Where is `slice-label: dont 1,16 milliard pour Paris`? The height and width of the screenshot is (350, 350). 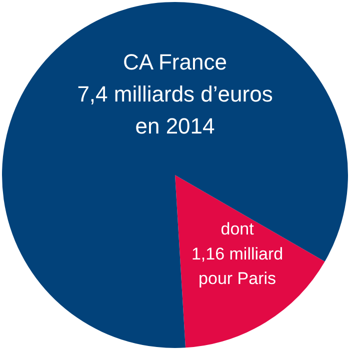
slice-label: dont 1,16 milliard pour Paris is located at coordinates (237, 254).